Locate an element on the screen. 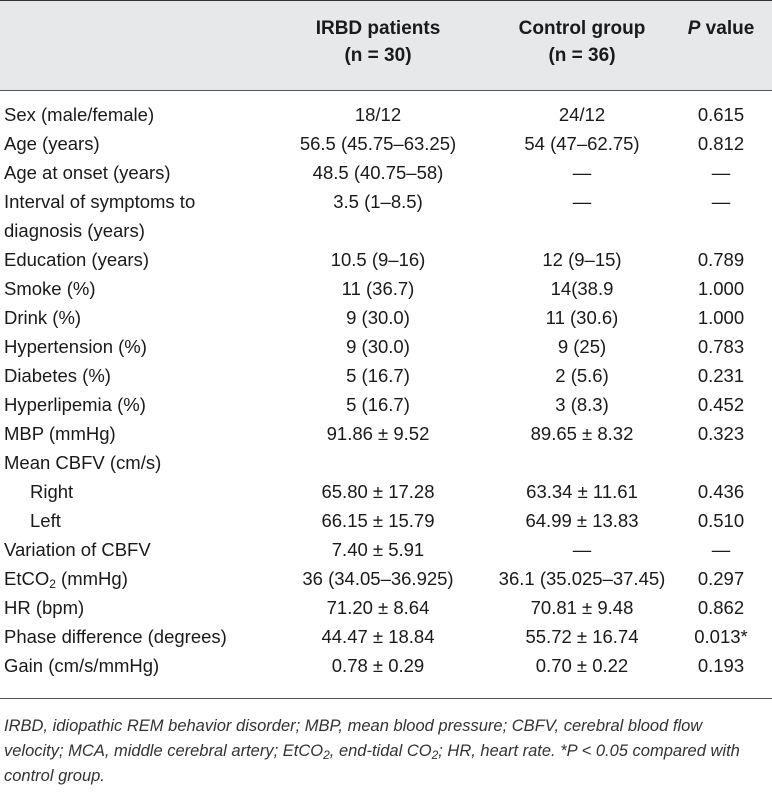 The width and height of the screenshot is (772, 800). header-control: Control group (n = 36) is located at coordinates (582, 42).